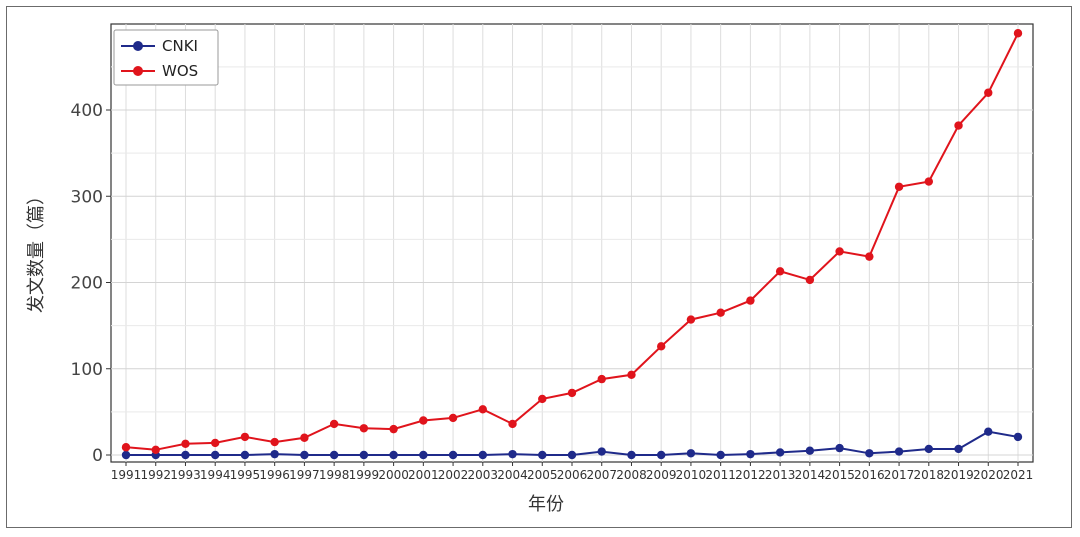 This screenshot has width=1080, height=537. What do you see at coordinates (138, 71) in the screenshot?
I see `legend-marker-wos` at bounding box center [138, 71].